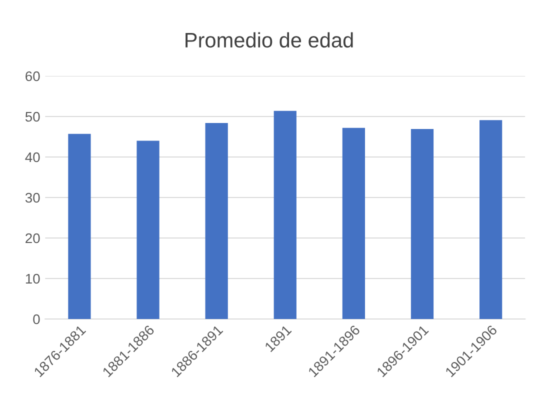 The image size is (538, 400). I want to click on y-tick-label: 0, so click(36, 319).